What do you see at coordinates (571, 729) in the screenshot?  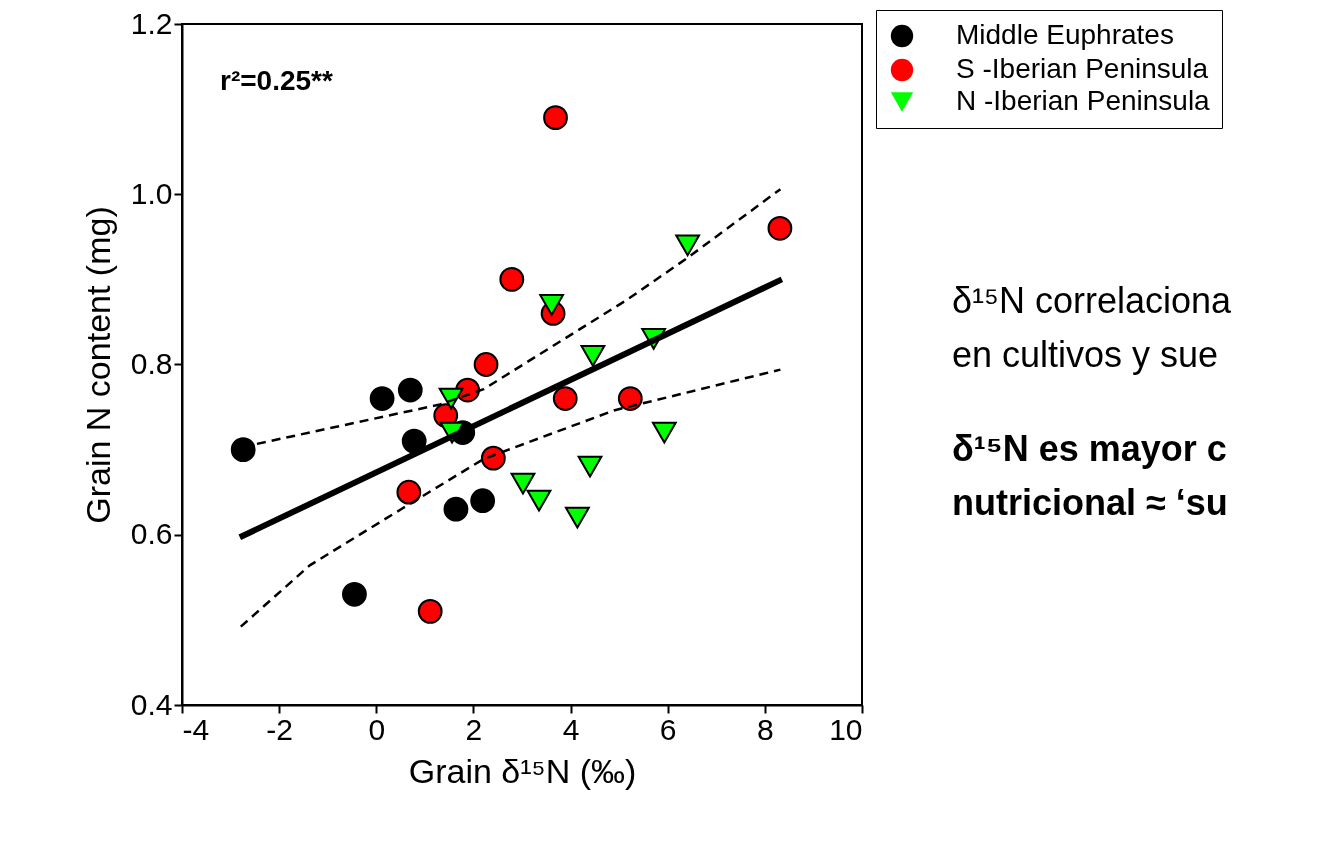 I see `x-tick-label: 4` at bounding box center [571, 729].